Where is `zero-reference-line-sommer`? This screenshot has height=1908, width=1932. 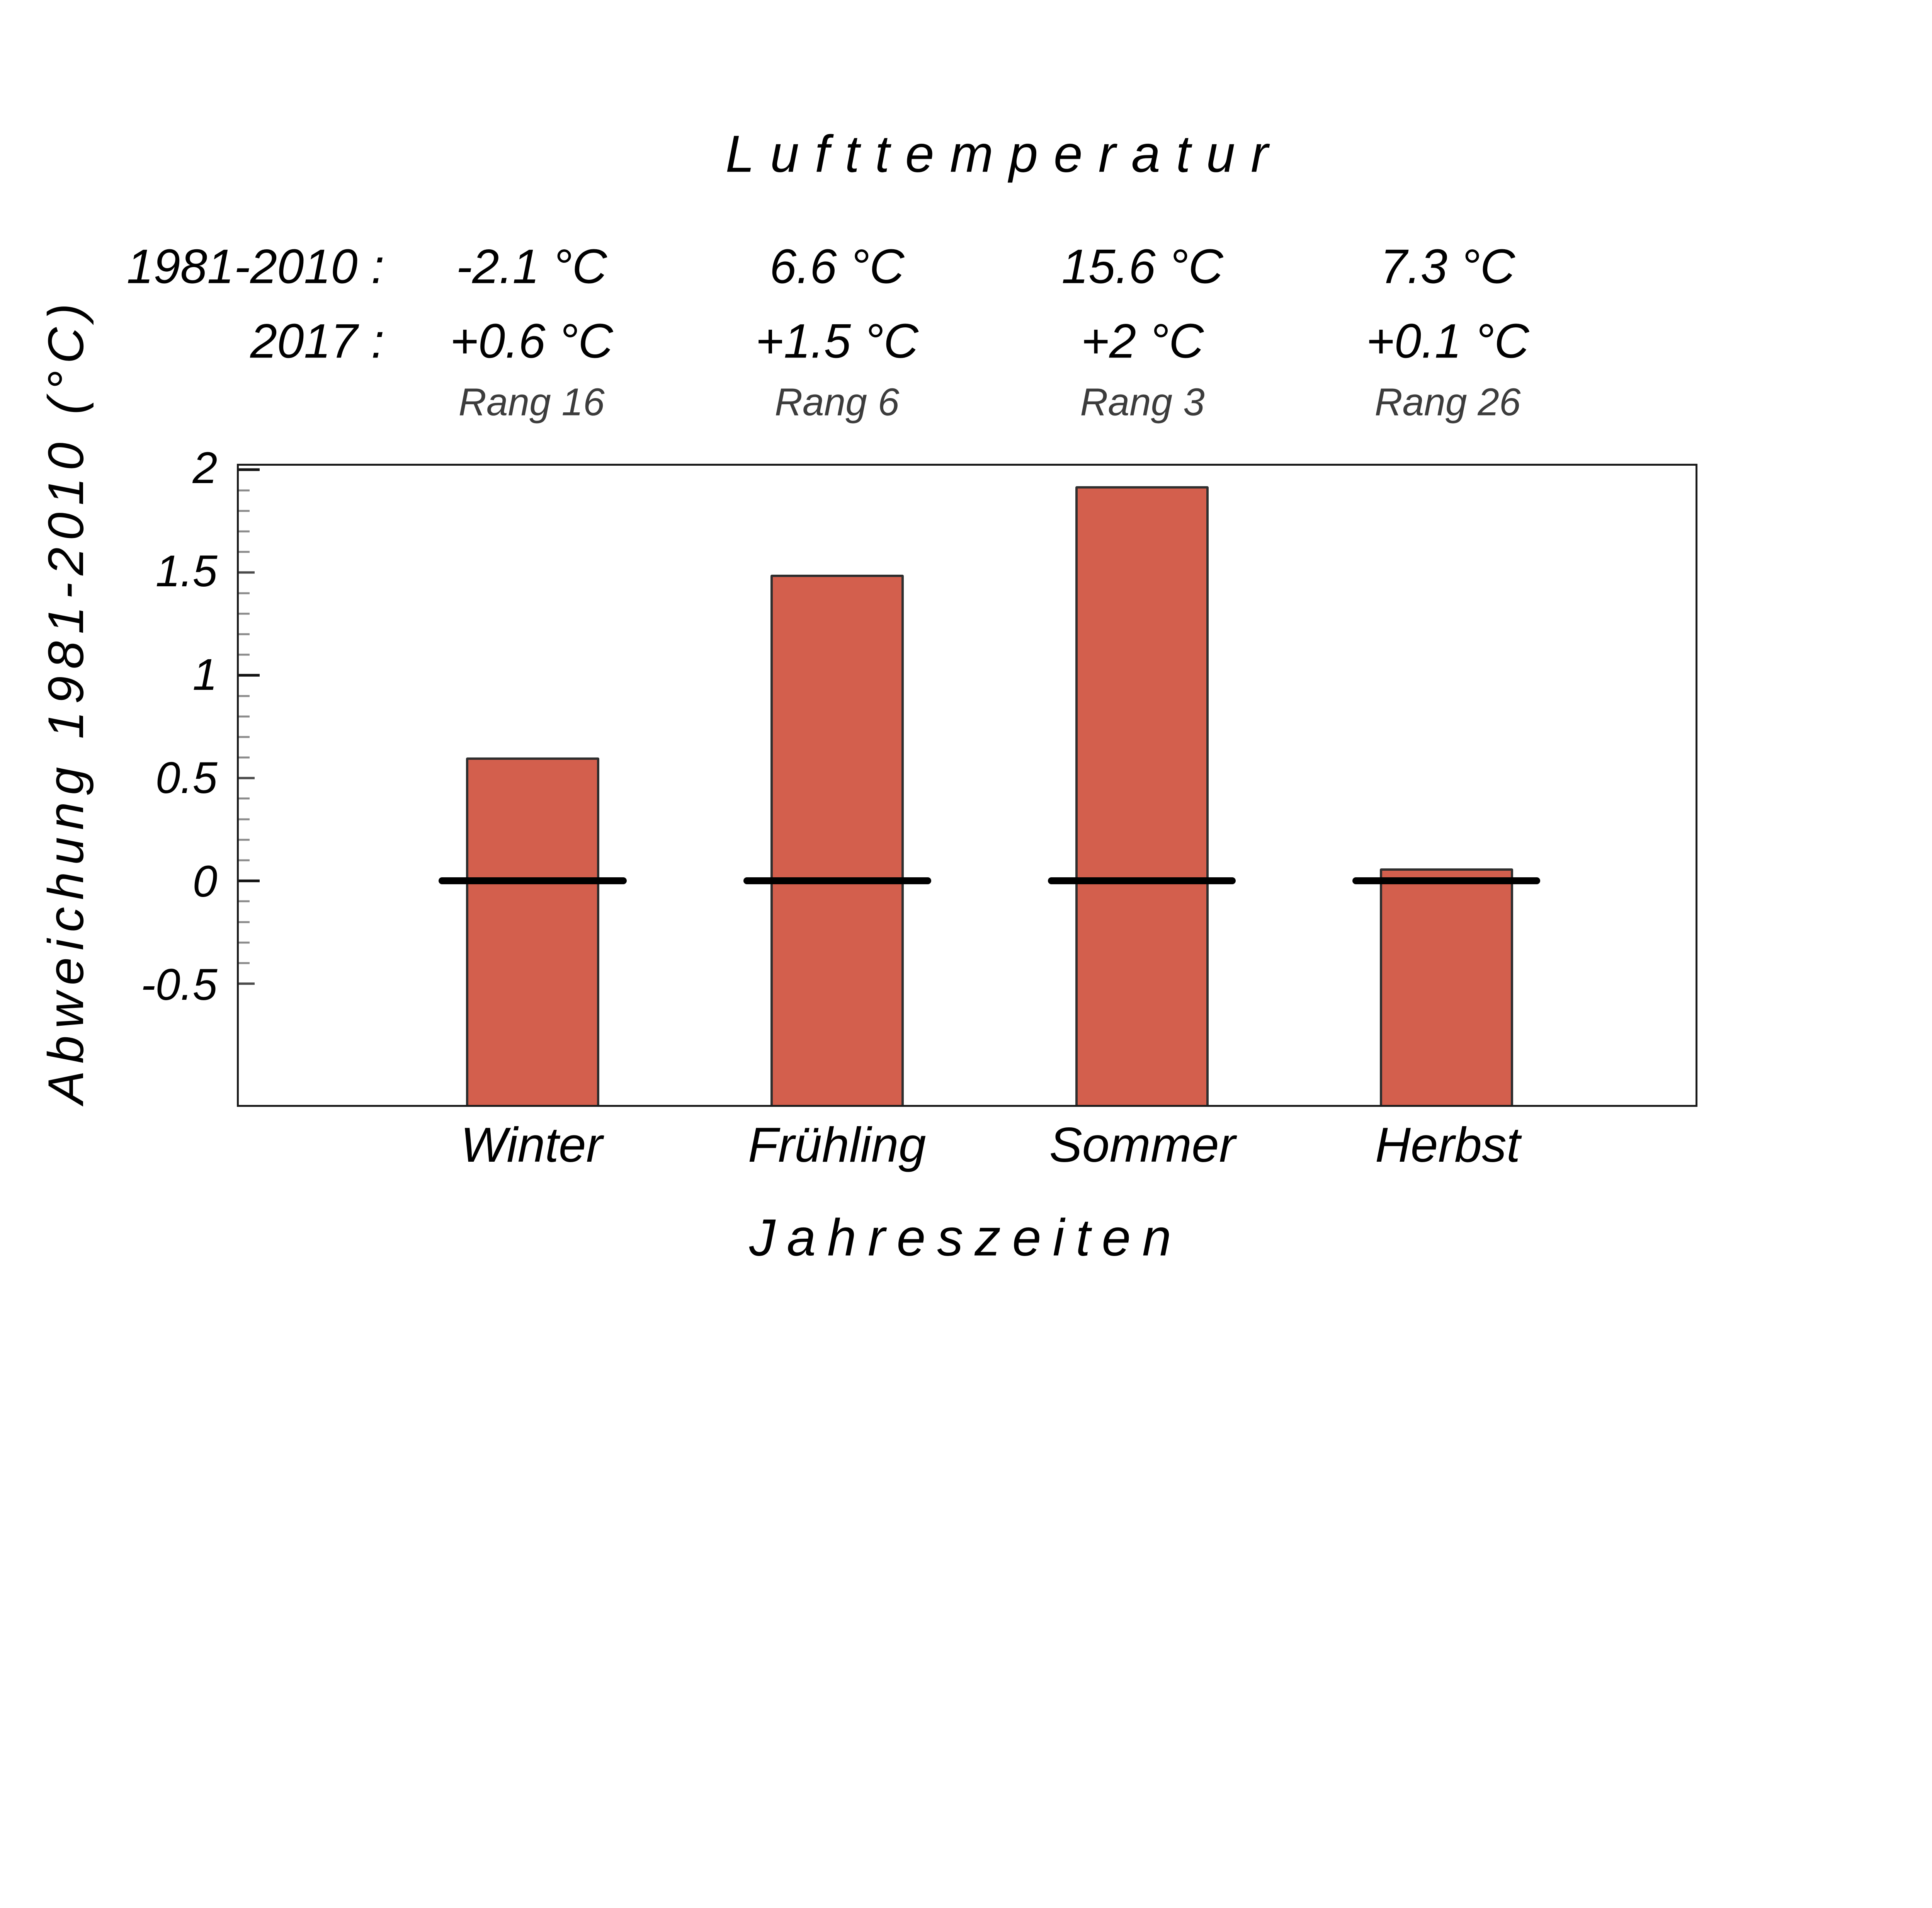
zero-reference-line-sommer is located at coordinates (1142, 881).